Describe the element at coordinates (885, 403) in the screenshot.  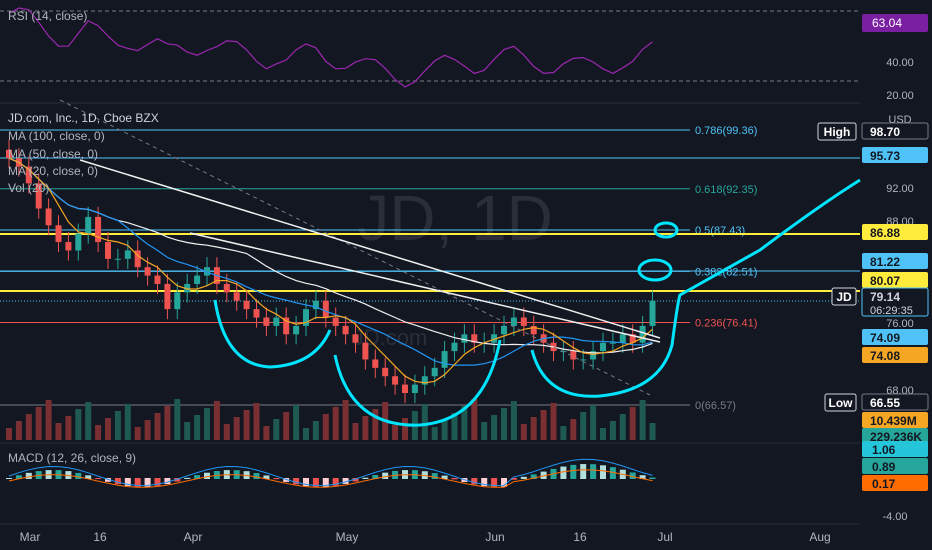
I see `price-badge: 66.55` at that location.